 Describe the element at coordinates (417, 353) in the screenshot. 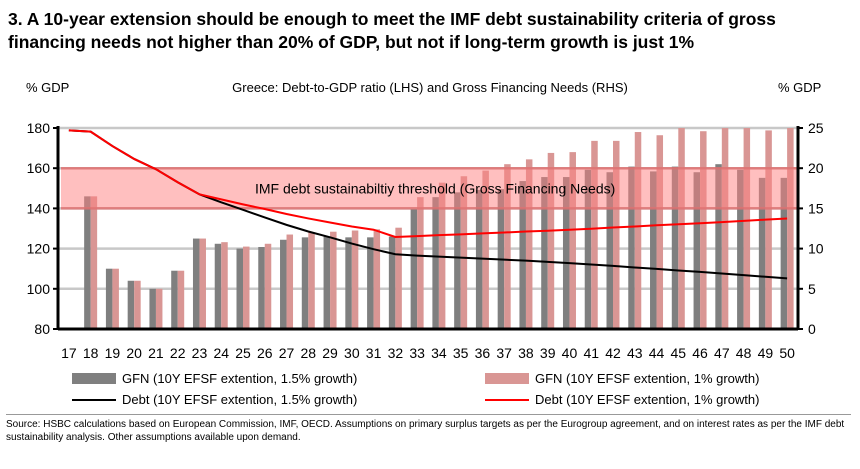

I see `x-tick-label: 33` at that location.